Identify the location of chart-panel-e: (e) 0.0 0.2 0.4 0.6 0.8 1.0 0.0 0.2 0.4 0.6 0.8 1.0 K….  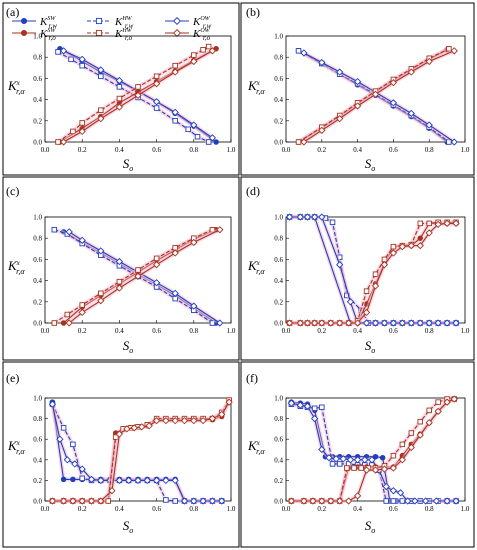
(121, 453).